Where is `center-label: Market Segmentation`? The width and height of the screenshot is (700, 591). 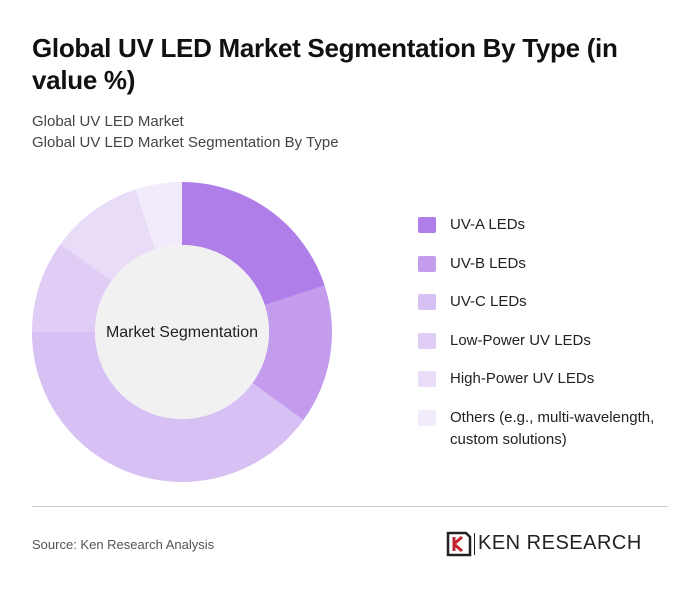
center-label: Market Segmentation is located at coordinates (182, 332).